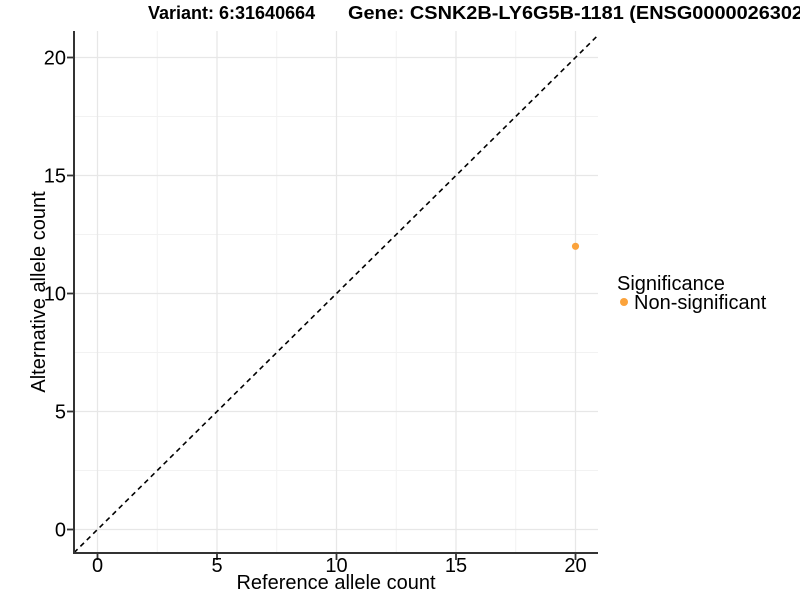 The height and width of the screenshot is (600, 800). Describe the element at coordinates (700, 303) in the screenshot. I see `legend-item-label: Non-significant` at that location.